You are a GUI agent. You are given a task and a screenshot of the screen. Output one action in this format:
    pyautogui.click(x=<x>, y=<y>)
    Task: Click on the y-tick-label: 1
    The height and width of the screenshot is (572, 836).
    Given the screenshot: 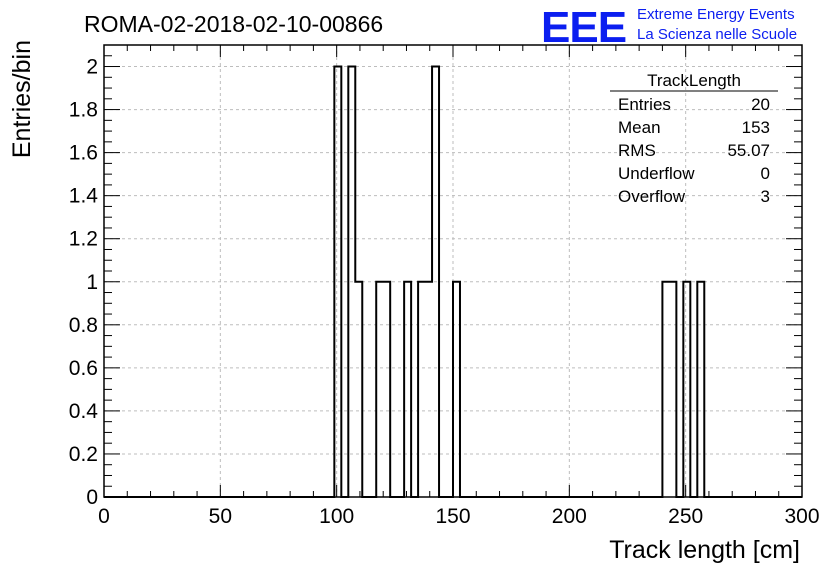 What is the action you would take?
    pyautogui.click(x=92, y=282)
    